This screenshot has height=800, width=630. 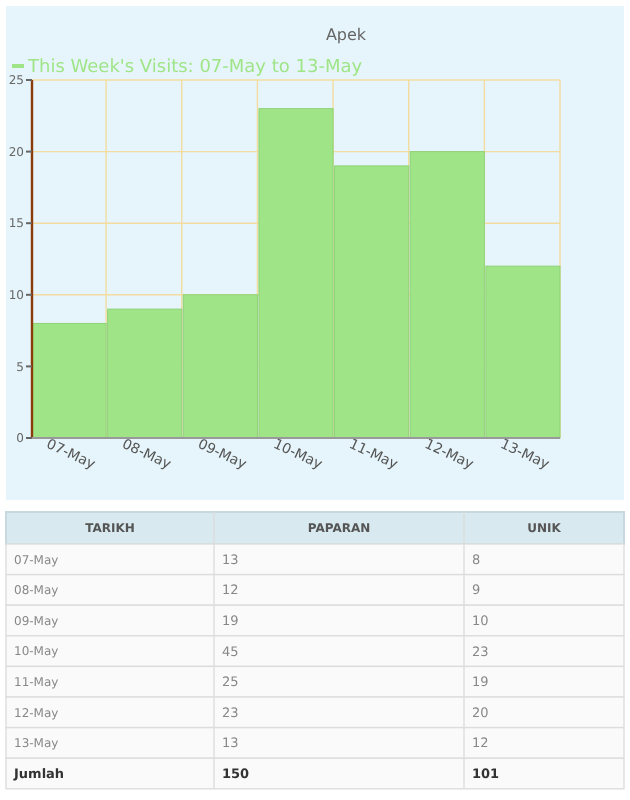 I want to click on text: This Week's Visits: 07-May to 13-May, so click(x=195, y=68).